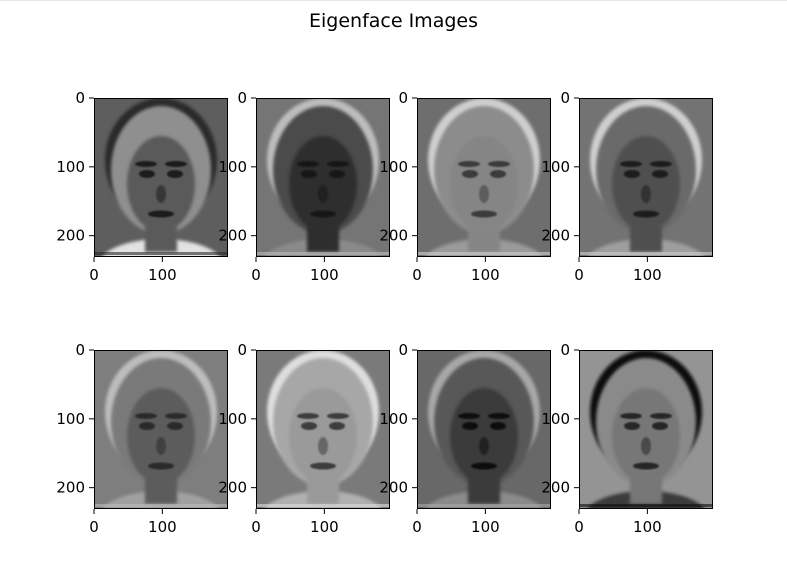 Image resolution: width=787 pixels, height=571 pixels. I want to click on panel-eigenface-2: 0 100 0 100 200, so click(304, 190).